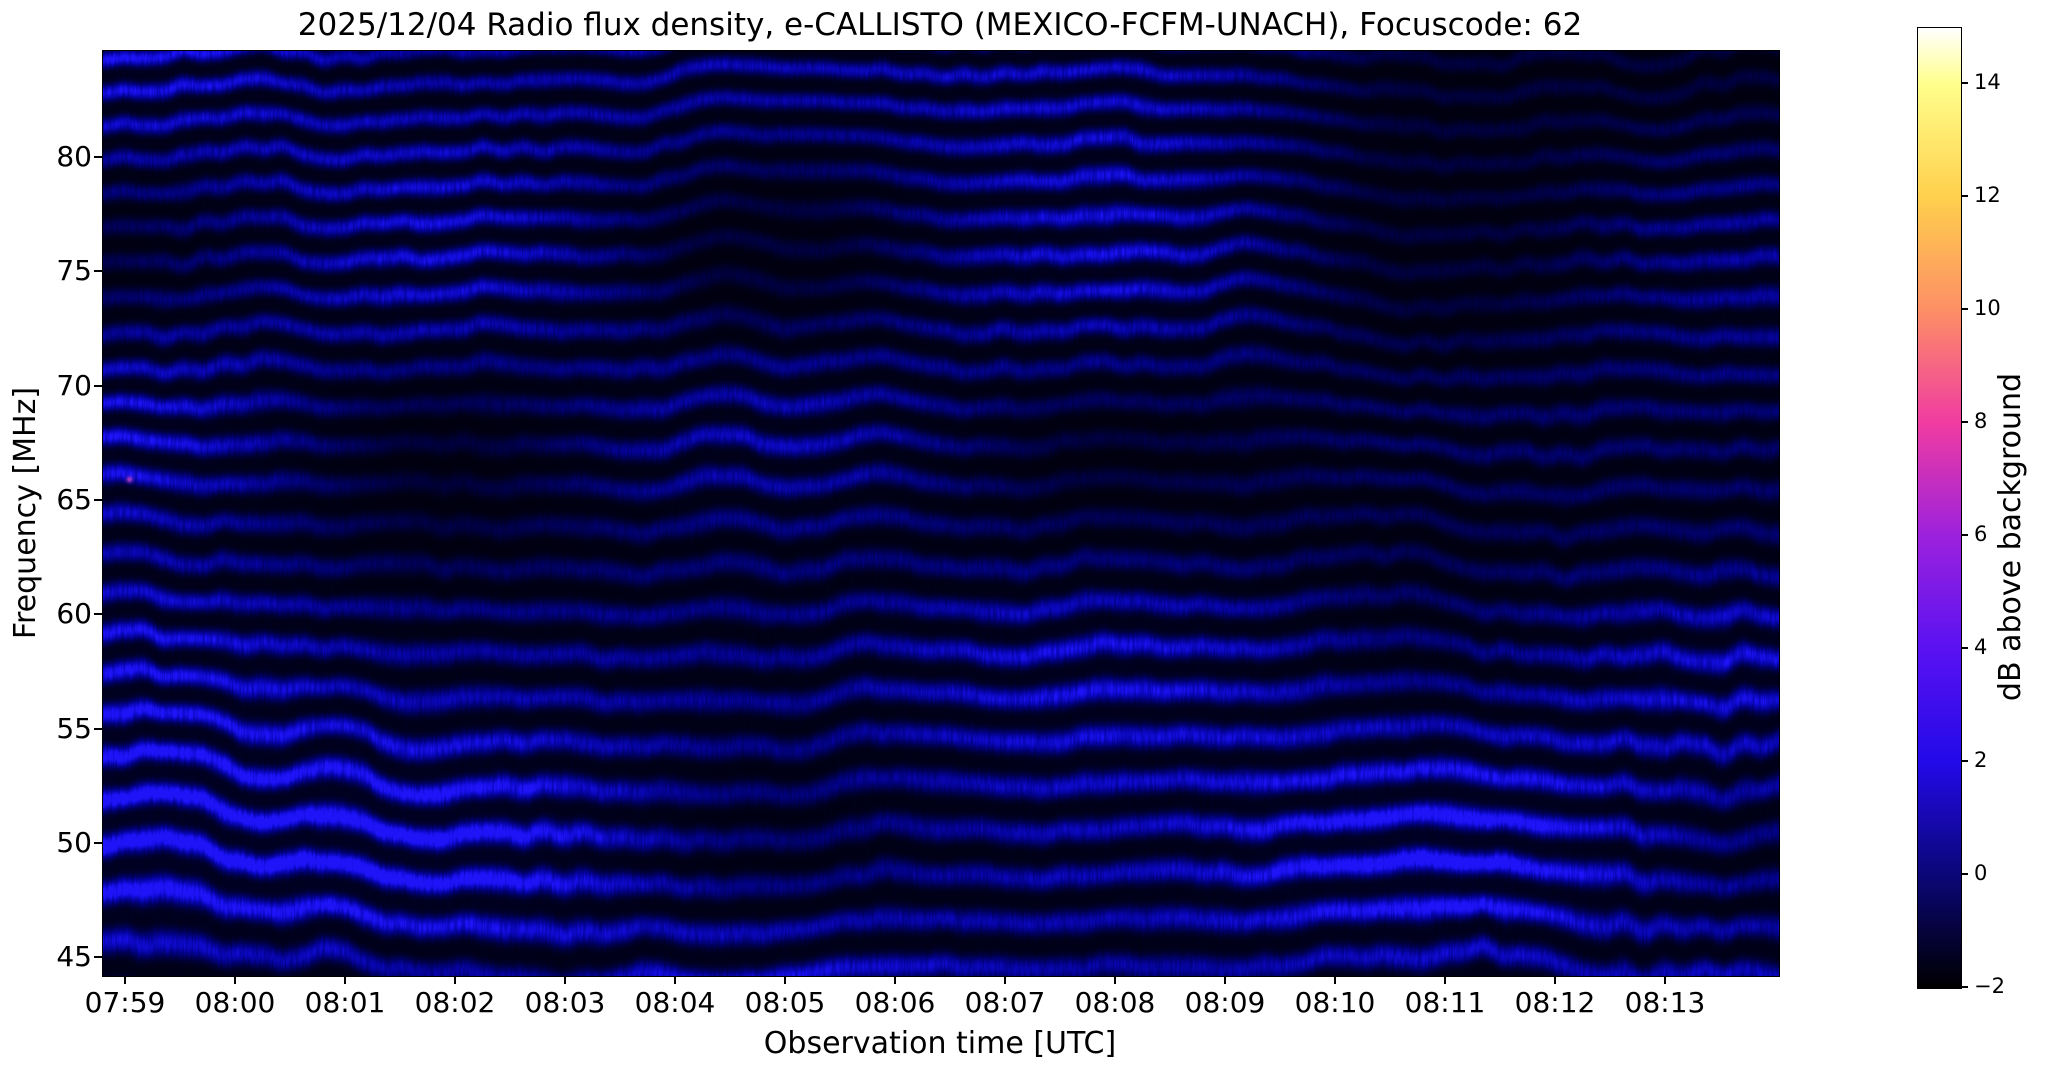 The image size is (2047, 1067). Describe the element at coordinates (1335, 1002) in the screenshot. I see `x-tick-label: 08:10` at that location.